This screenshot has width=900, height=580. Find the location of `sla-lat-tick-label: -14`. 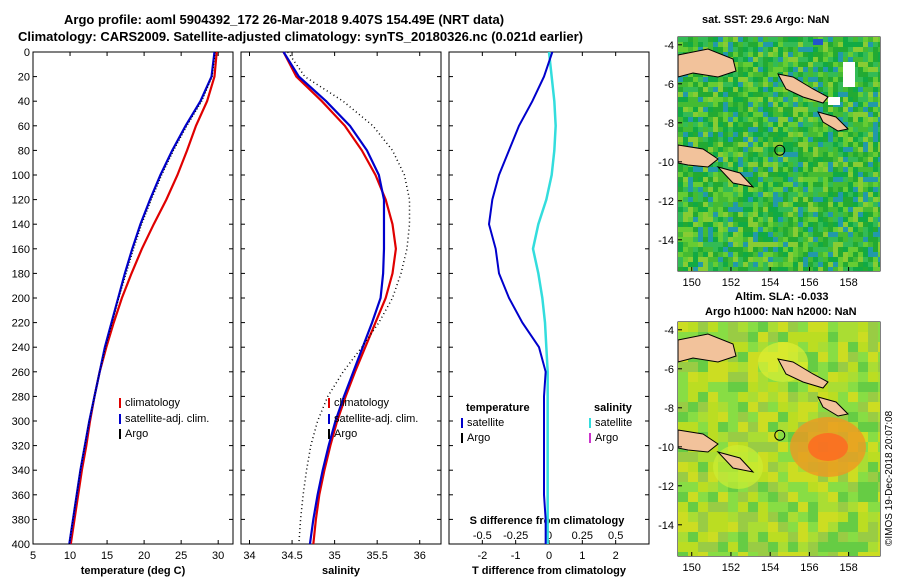

sla-lat-tick-label: -14 is located at coordinates (666, 526).